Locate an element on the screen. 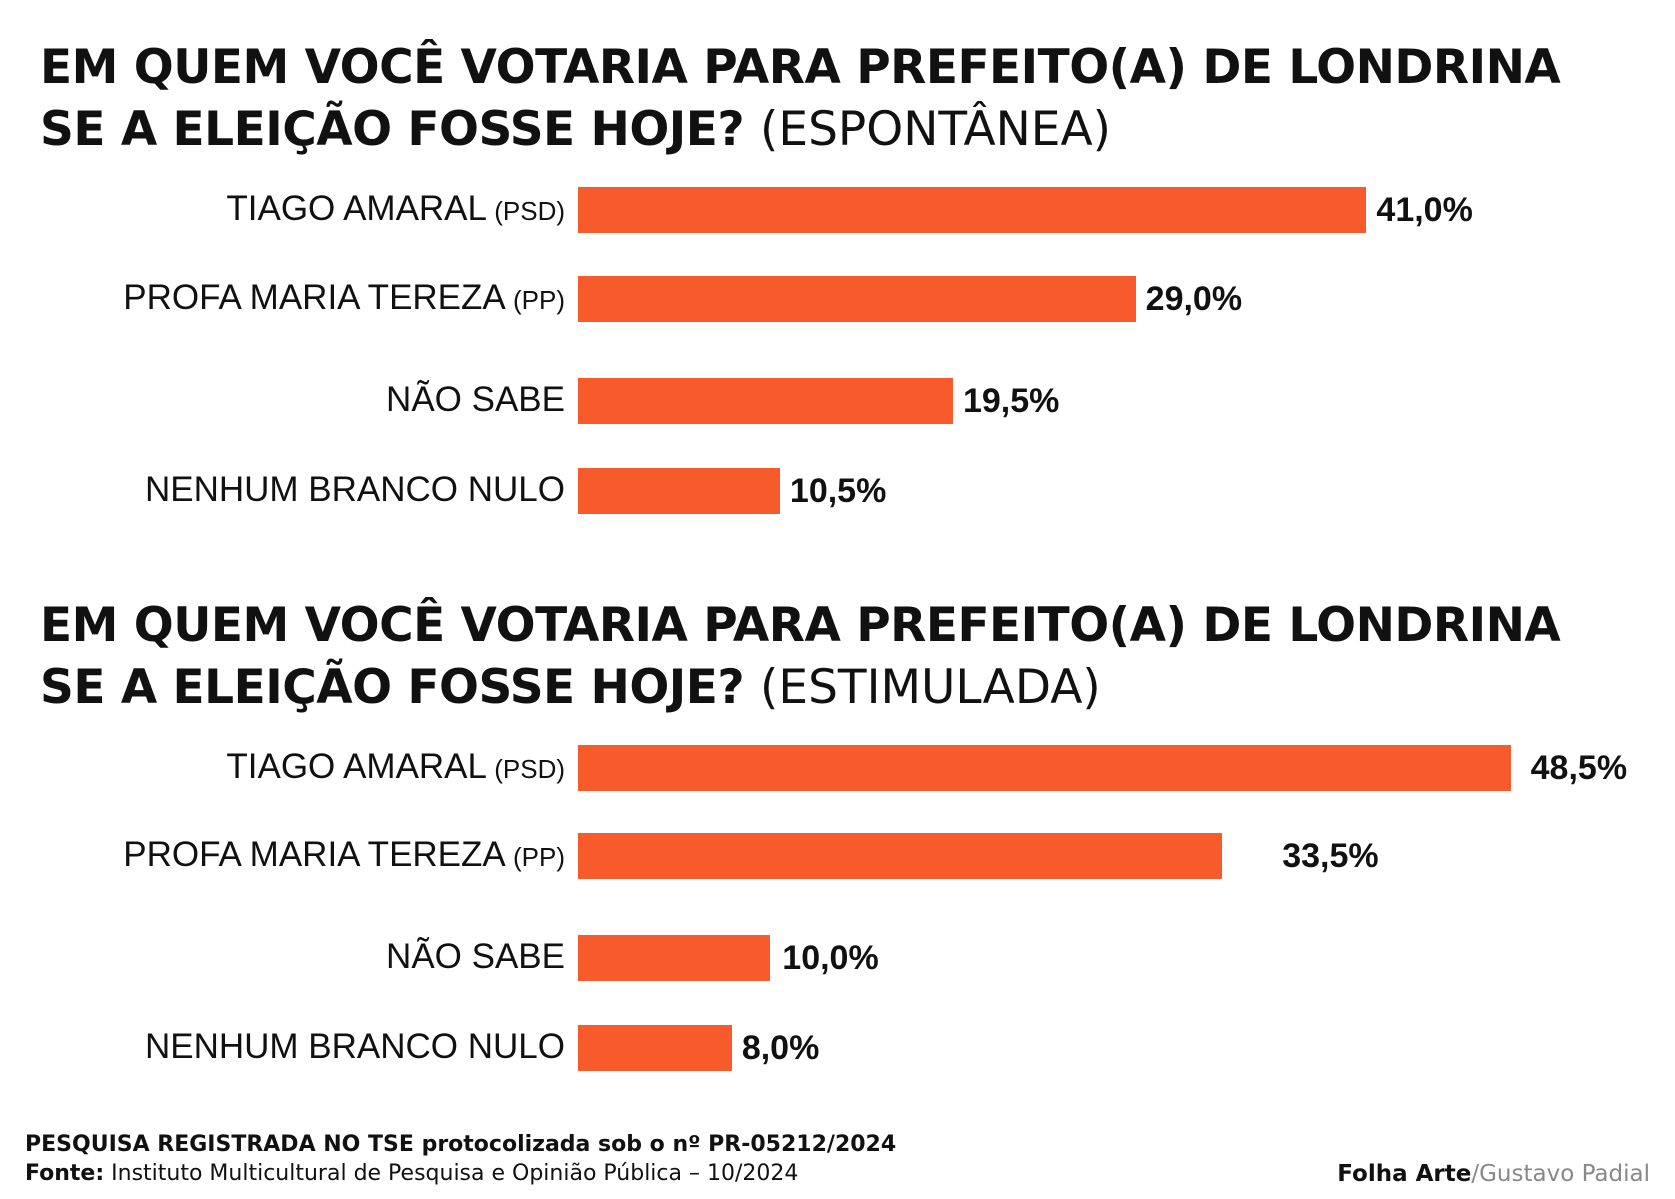 The height and width of the screenshot is (1199, 1675). bar-value-label: 19,5% is located at coordinates (1011, 401).